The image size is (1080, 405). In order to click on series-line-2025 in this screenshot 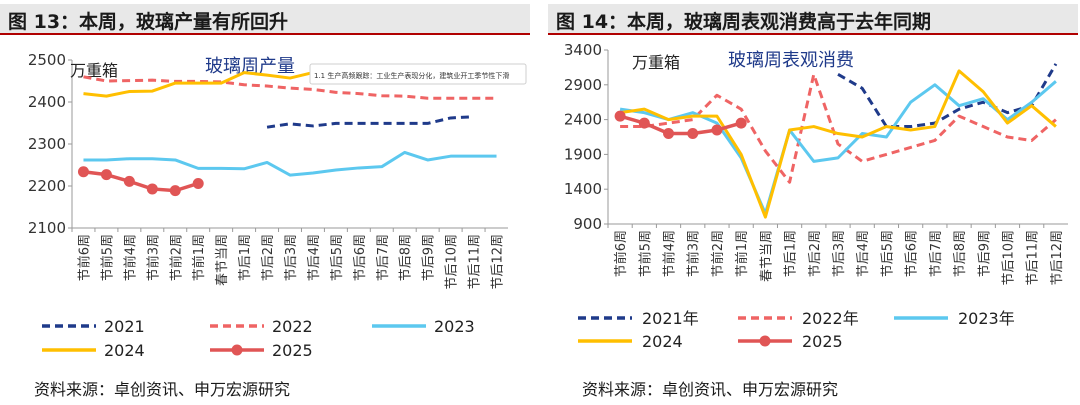, I will do `click(141, 181)`.